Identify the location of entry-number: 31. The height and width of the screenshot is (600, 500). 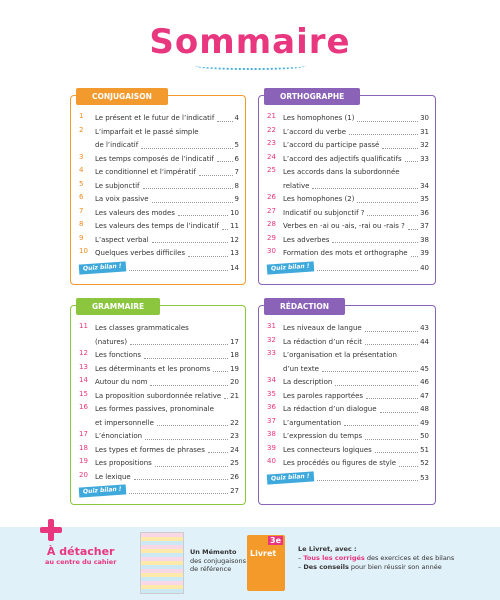
(271, 326).